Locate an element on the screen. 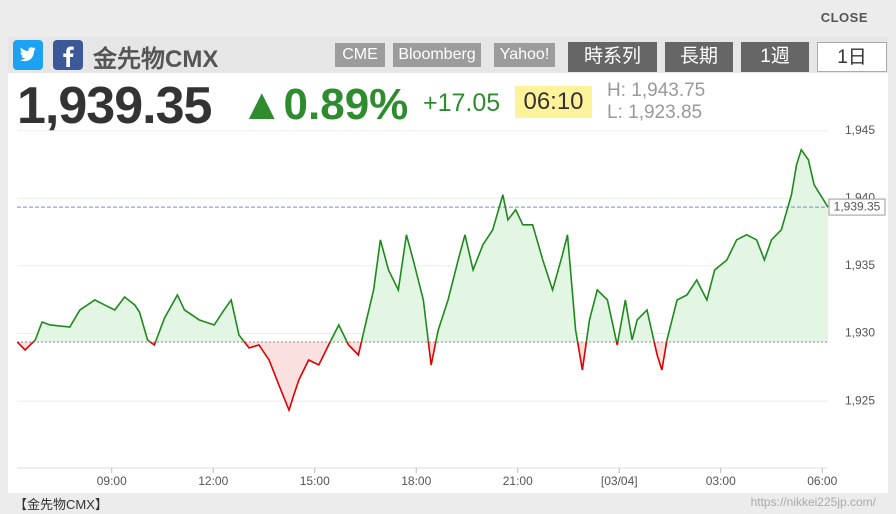  facebook-glyph is located at coordinates (68, 56).